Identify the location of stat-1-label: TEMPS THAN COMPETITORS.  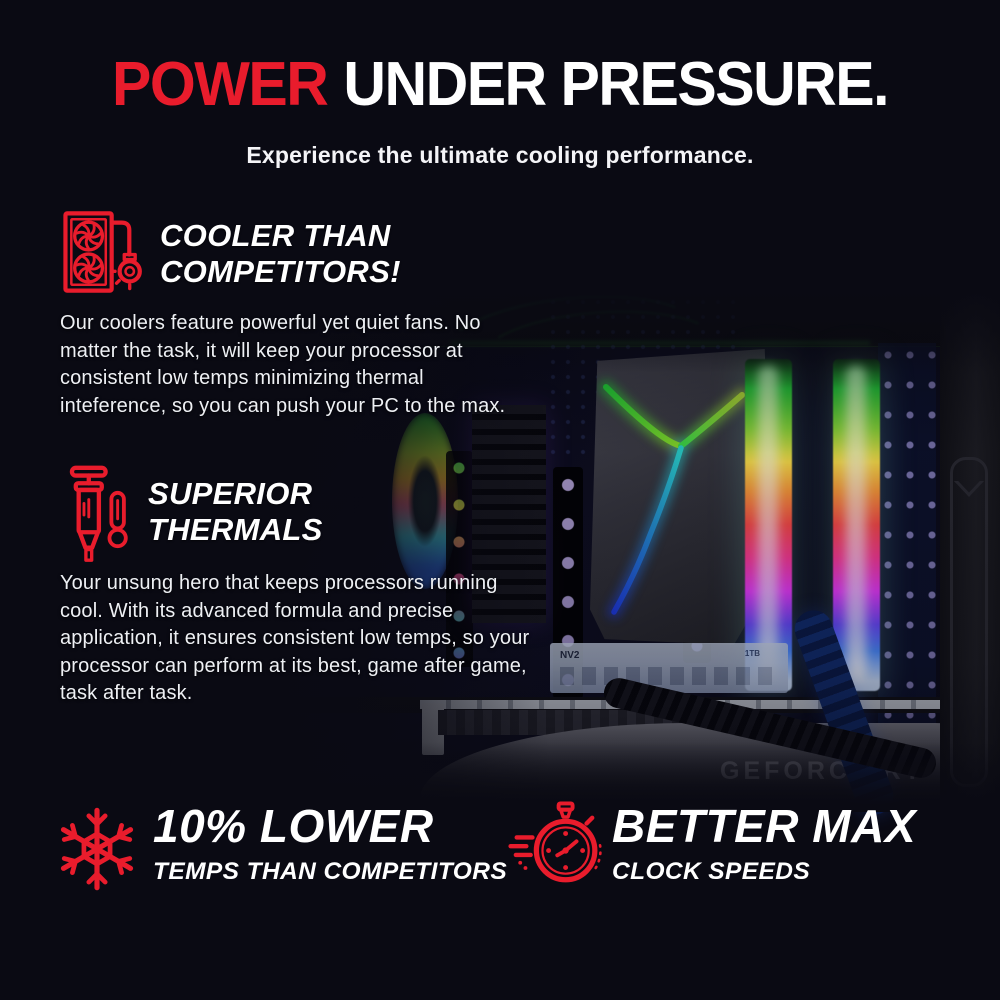
(330, 871).